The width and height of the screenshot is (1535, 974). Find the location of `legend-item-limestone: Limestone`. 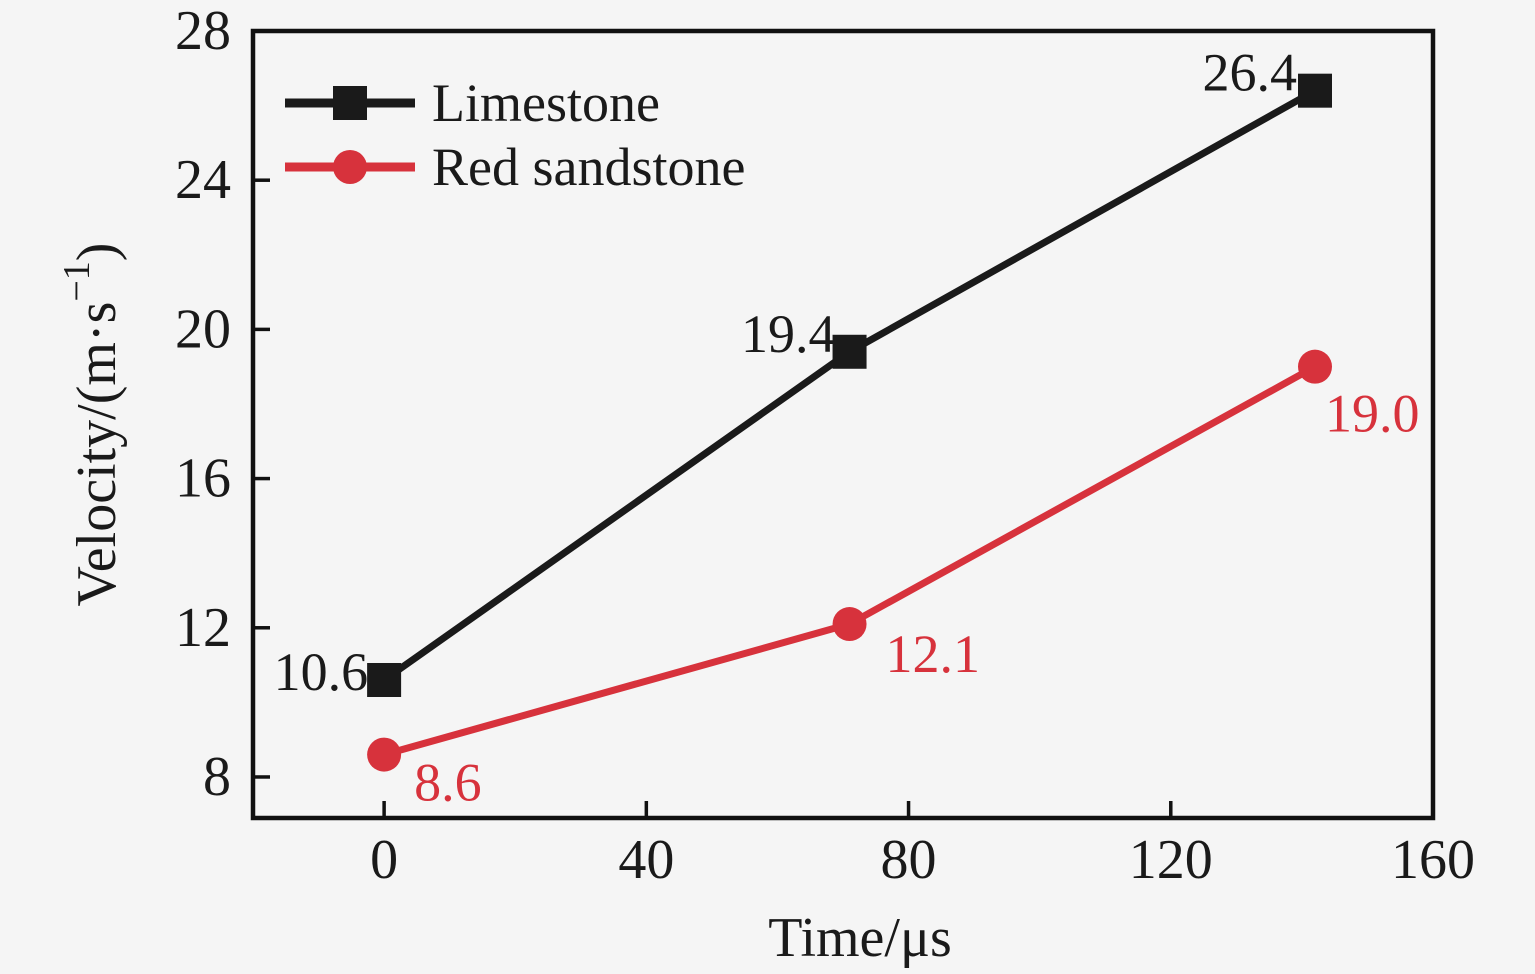

legend-item-limestone: Limestone is located at coordinates (472, 103).